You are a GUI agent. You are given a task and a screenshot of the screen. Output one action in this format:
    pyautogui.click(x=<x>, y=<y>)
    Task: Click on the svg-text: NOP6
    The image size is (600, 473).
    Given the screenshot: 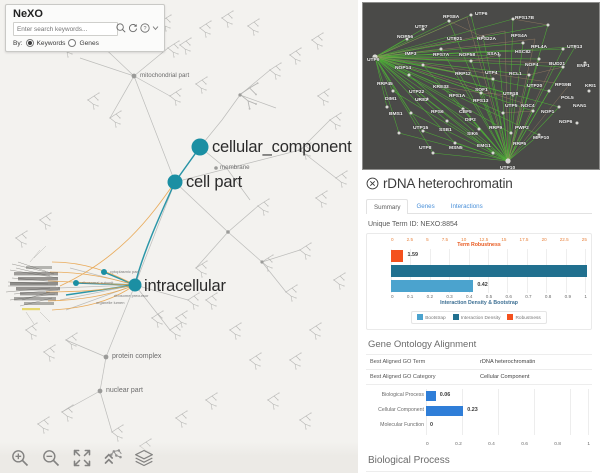 What is the action you would take?
    pyautogui.click(x=566, y=122)
    